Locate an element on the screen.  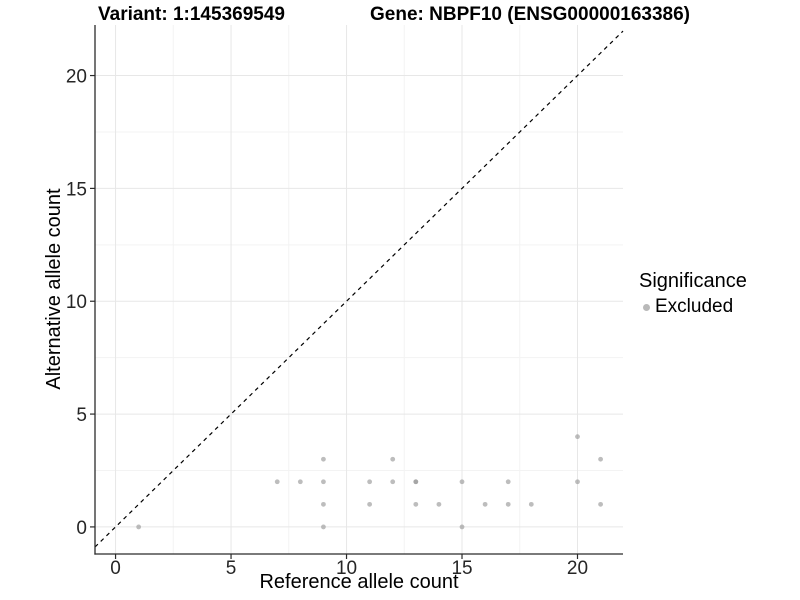
legend-point-icon is located at coordinates (646, 307).